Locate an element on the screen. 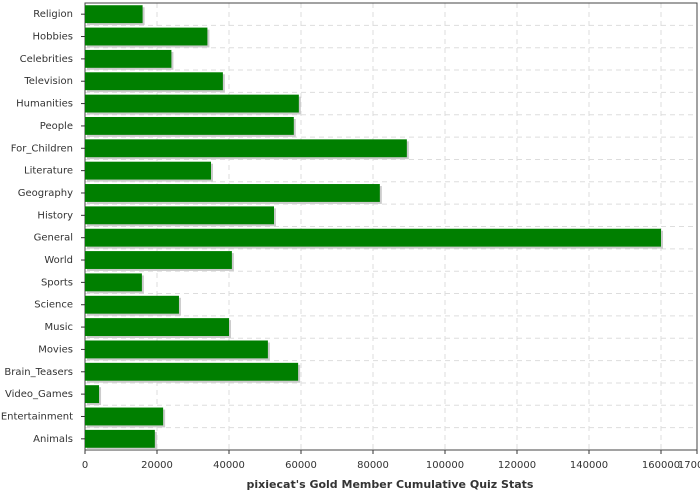  x-tick-label: 60000 is located at coordinates (301, 465).